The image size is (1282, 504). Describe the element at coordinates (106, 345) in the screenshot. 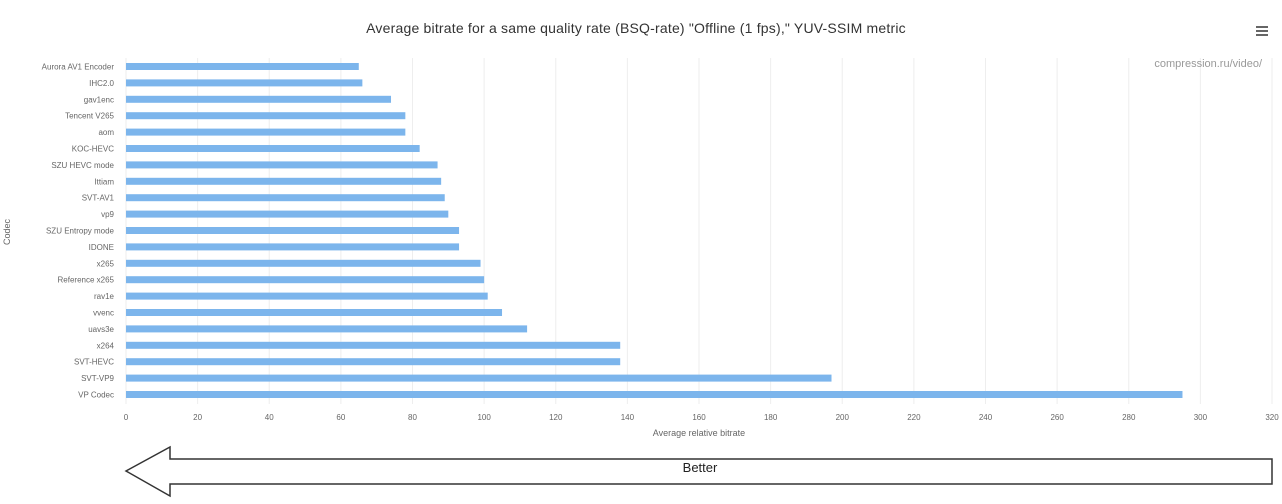

I see `category-label: x264` at that location.